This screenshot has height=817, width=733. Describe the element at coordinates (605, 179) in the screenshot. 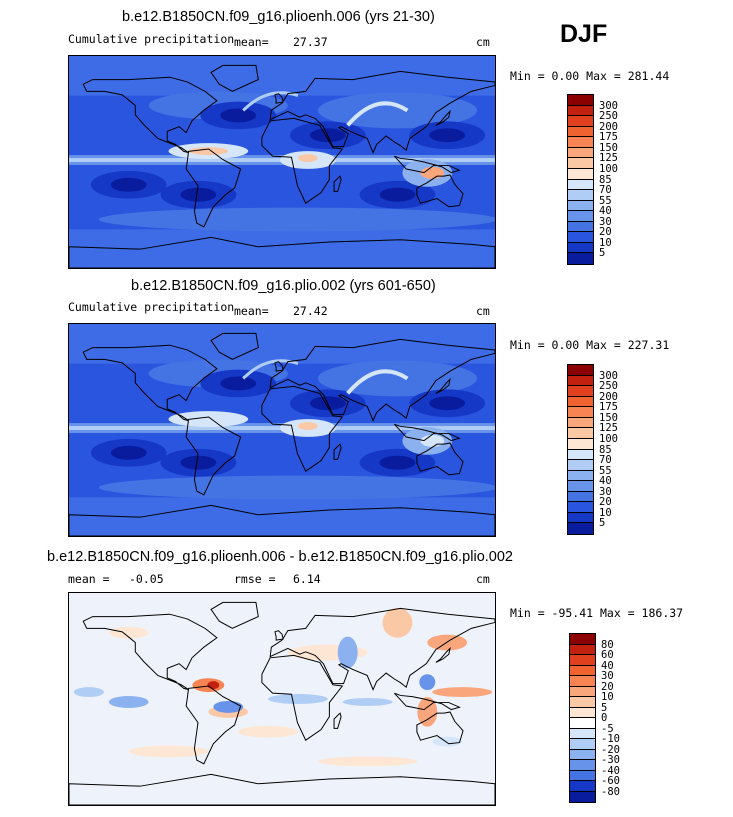

I see `colorbar-tick-label: 85` at that location.